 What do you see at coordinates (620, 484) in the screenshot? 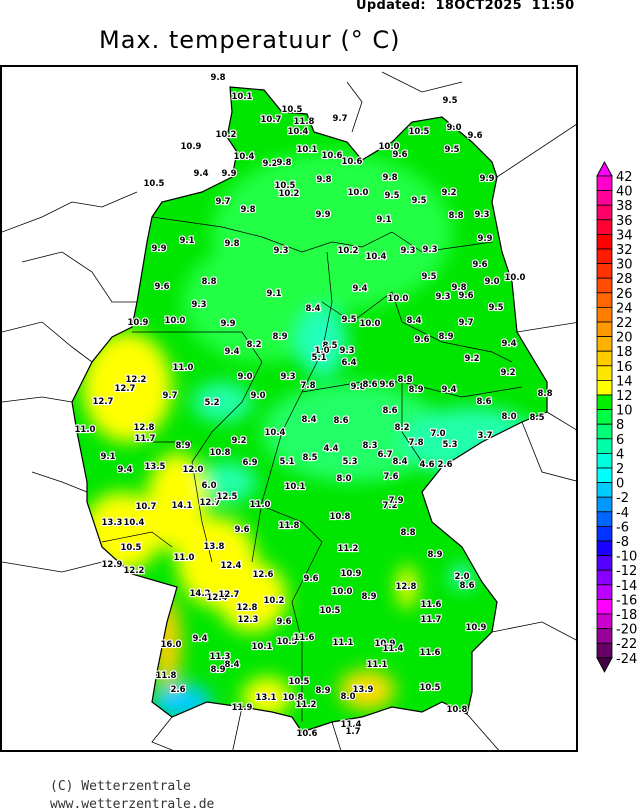
I see `colorbar-label: 0` at bounding box center [620, 484].